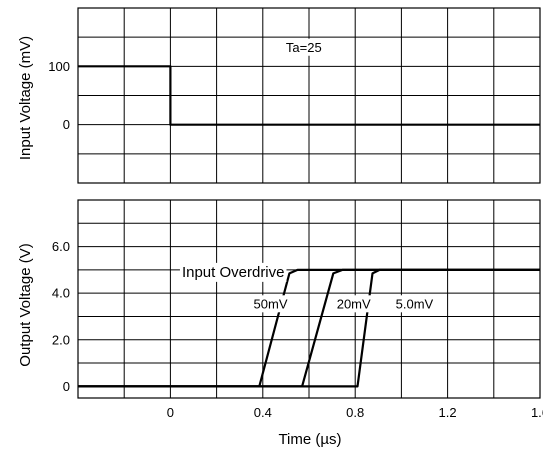 This screenshot has height=456, width=543. I want to click on y-tick-label: 4.0, so click(61, 293).